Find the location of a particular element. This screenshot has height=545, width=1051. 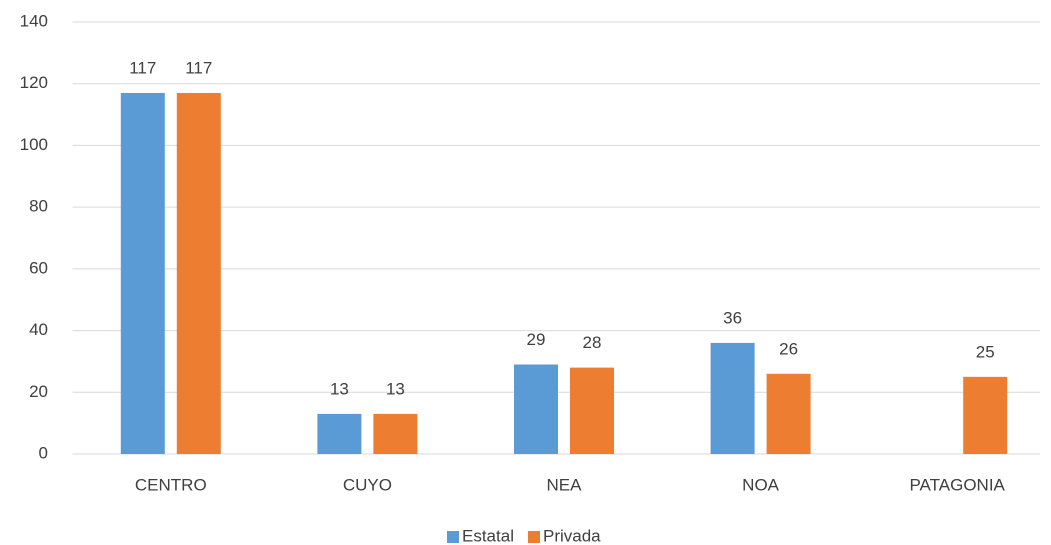

x-tick-label: PATAGONIA is located at coordinates (957, 484).